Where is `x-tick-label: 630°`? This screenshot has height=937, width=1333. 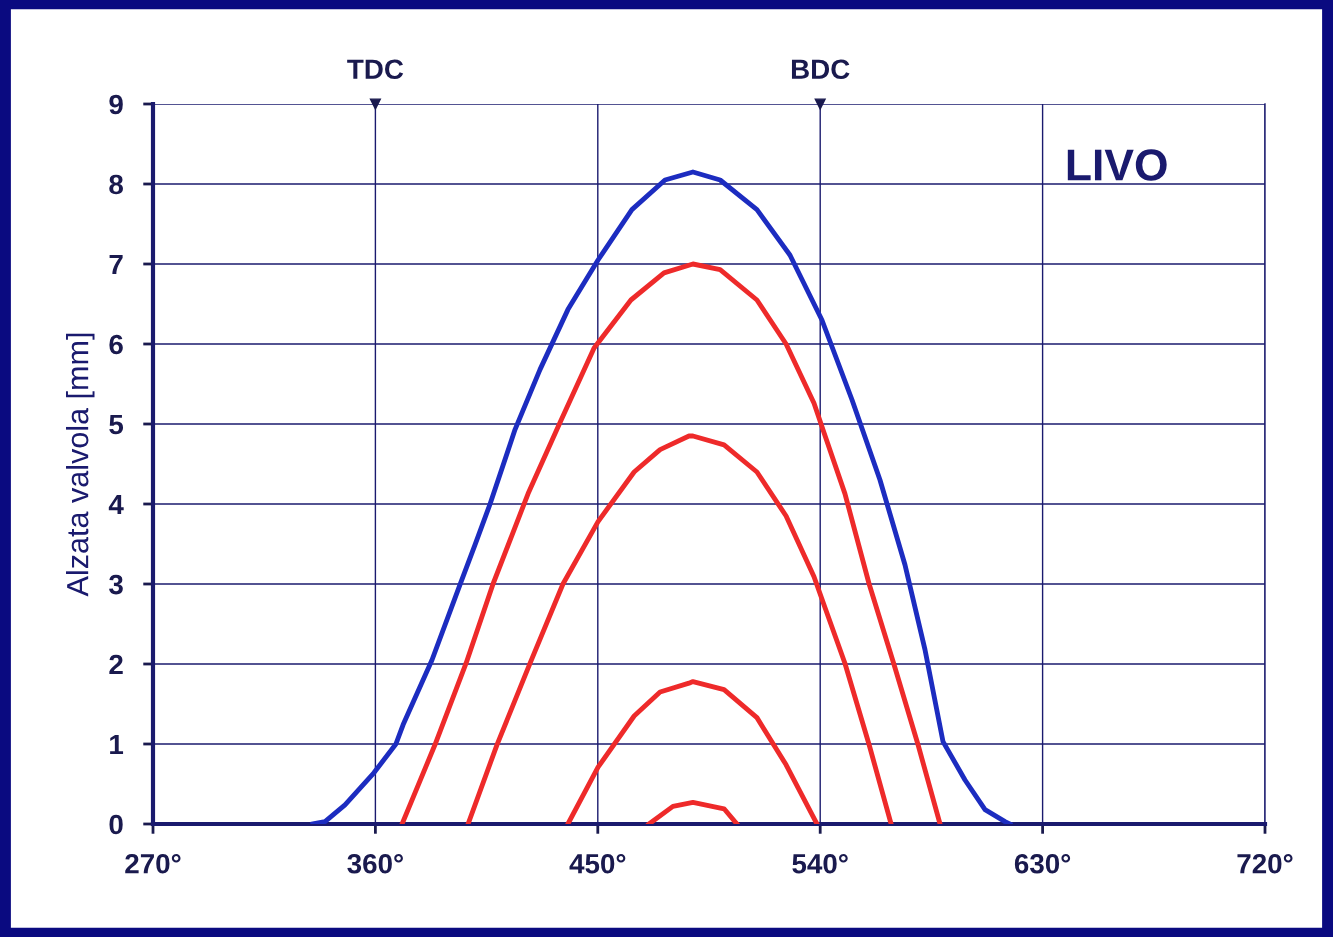
x-tick-label: 630° is located at coordinates (1042, 863).